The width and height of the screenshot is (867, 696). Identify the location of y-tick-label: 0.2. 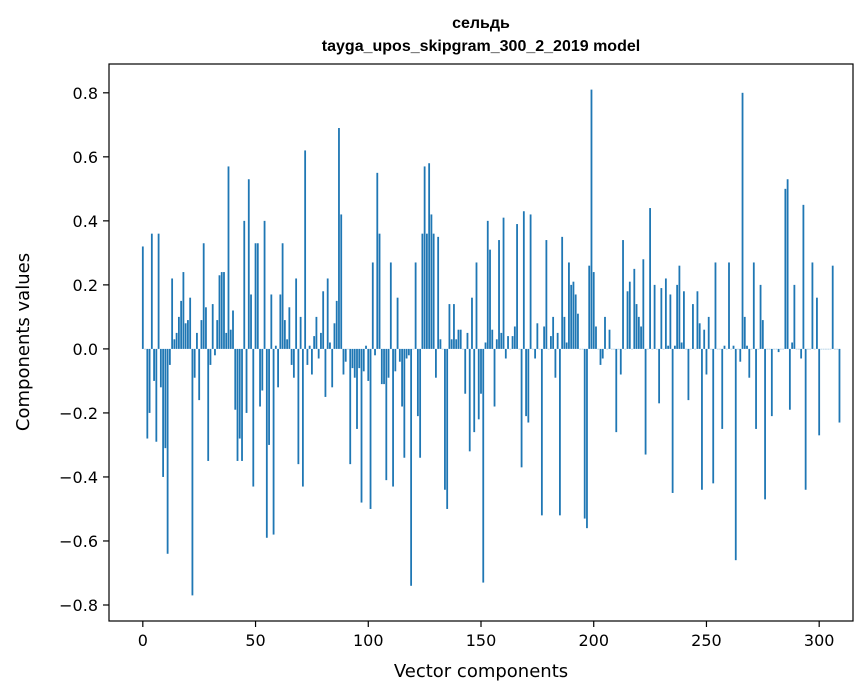
(85, 285).